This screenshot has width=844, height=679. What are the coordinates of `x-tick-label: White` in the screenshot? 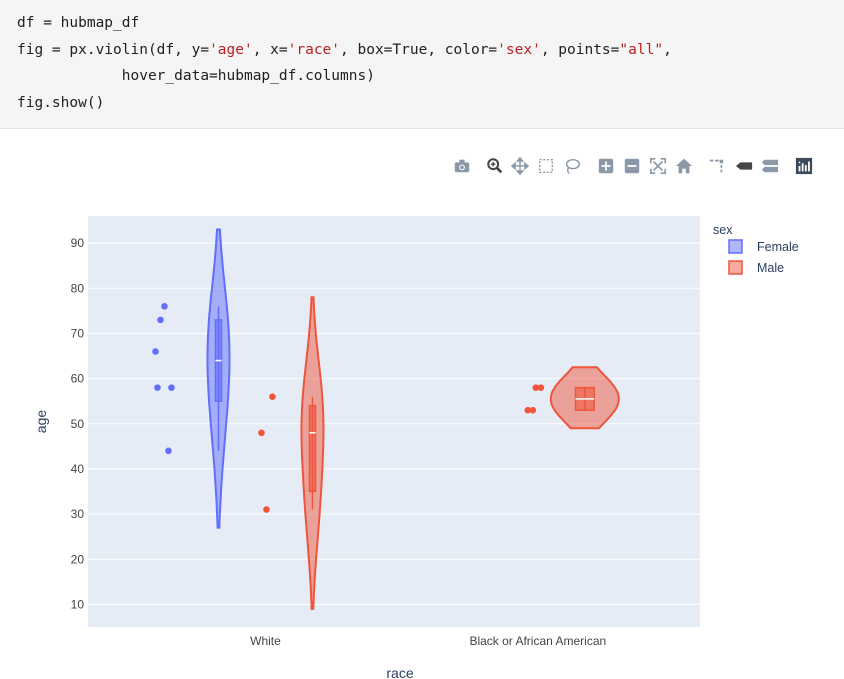 It's located at (265, 641).